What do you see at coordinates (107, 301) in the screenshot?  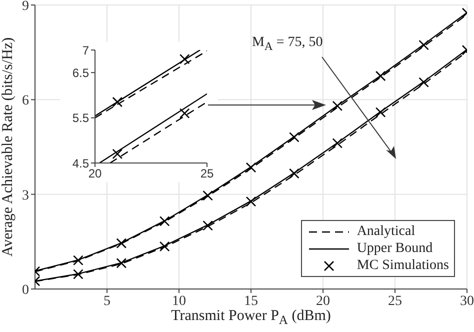 I see `x-tick-label: 5` at bounding box center [107, 301].